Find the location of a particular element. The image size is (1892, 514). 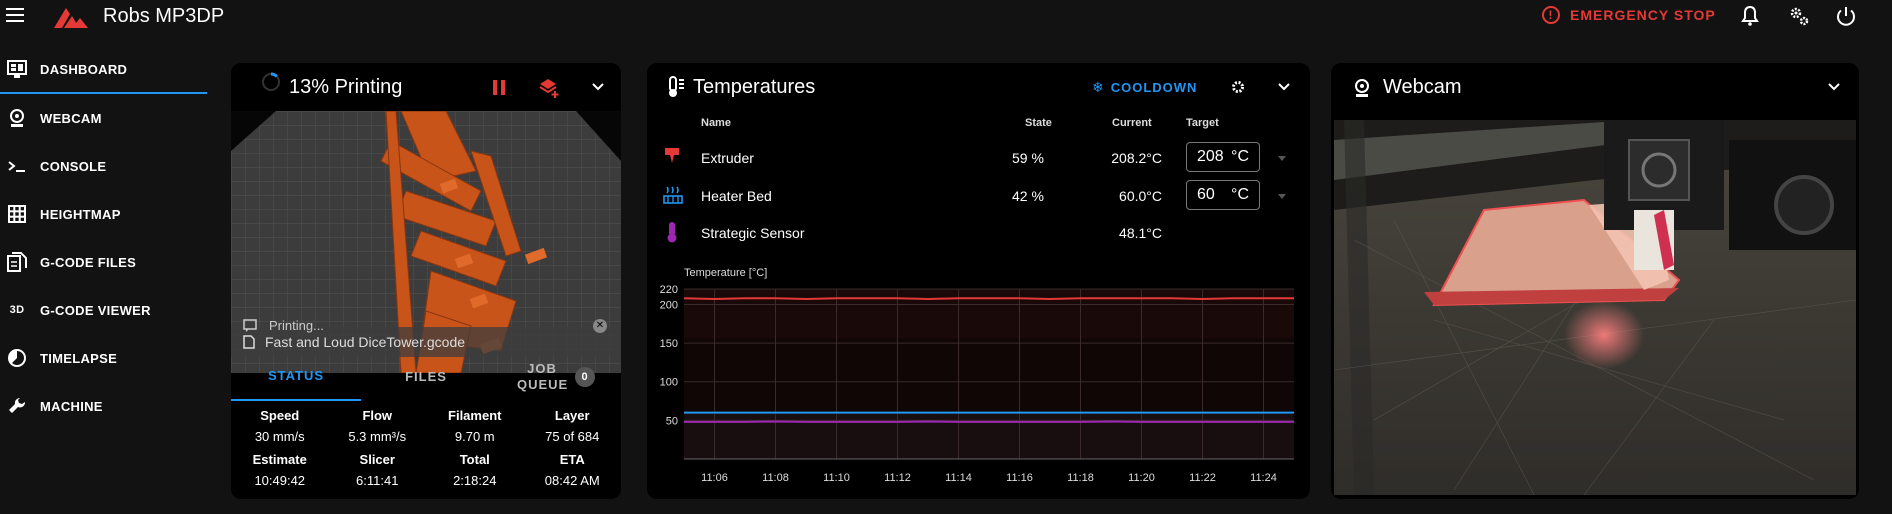

stat-label: Total is located at coordinates (474, 459).